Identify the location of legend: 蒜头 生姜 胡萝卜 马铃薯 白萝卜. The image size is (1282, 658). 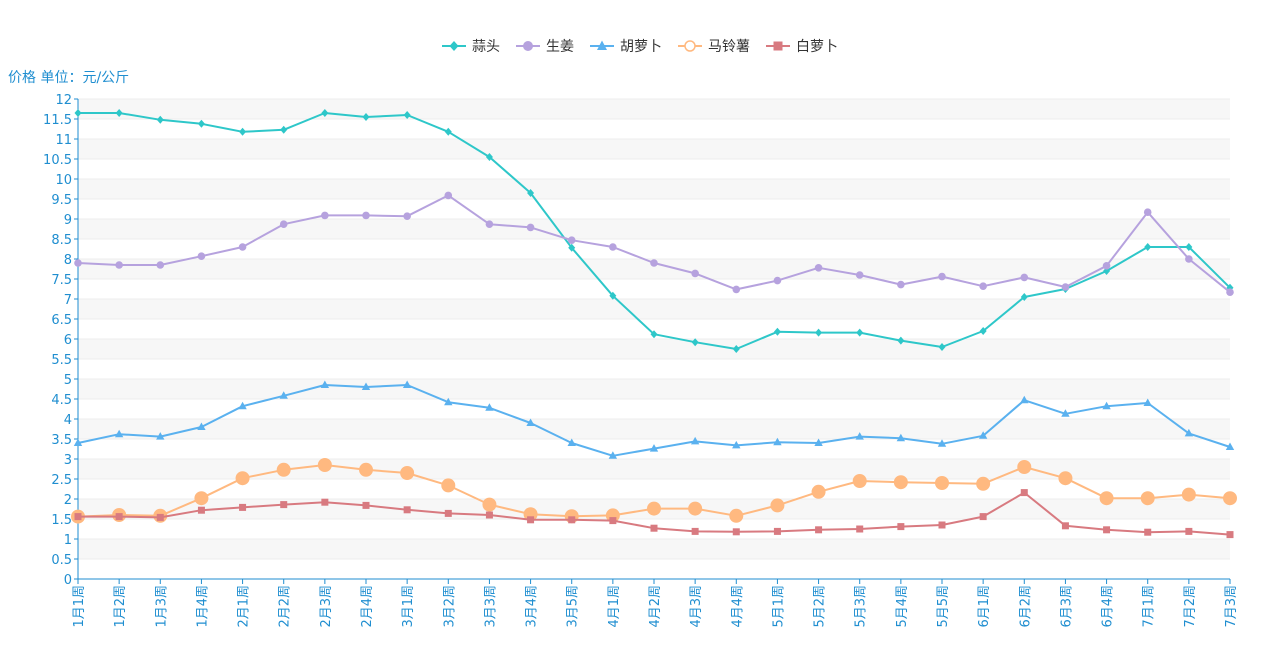
(640, 47).